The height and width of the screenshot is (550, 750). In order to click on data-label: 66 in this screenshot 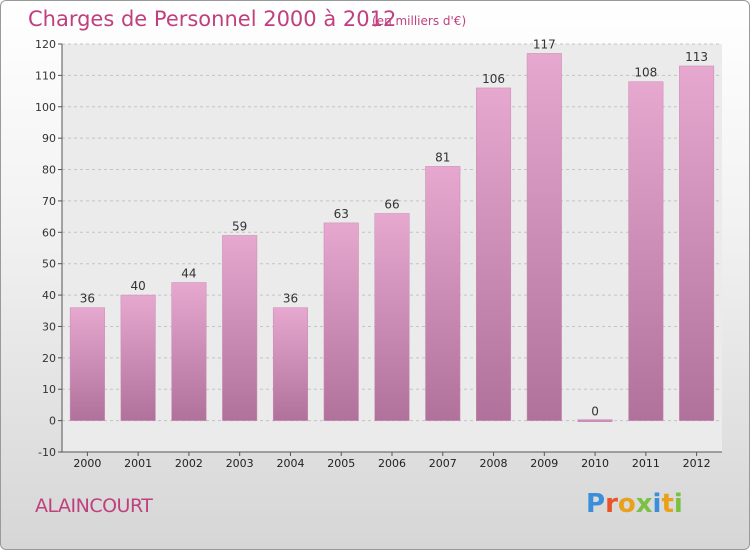, I will do `click(391, 204)`.